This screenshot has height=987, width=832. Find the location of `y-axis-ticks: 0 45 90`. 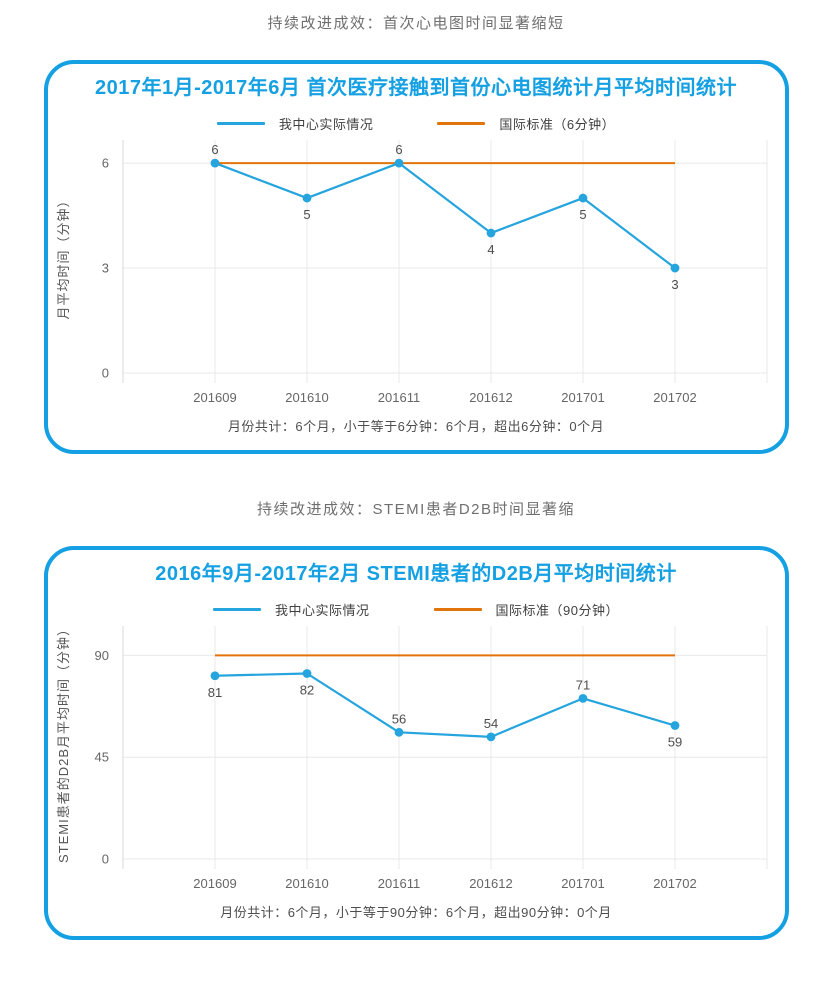

y-axis-ticks: 0 45 90 is located at coordinates (101, 757).